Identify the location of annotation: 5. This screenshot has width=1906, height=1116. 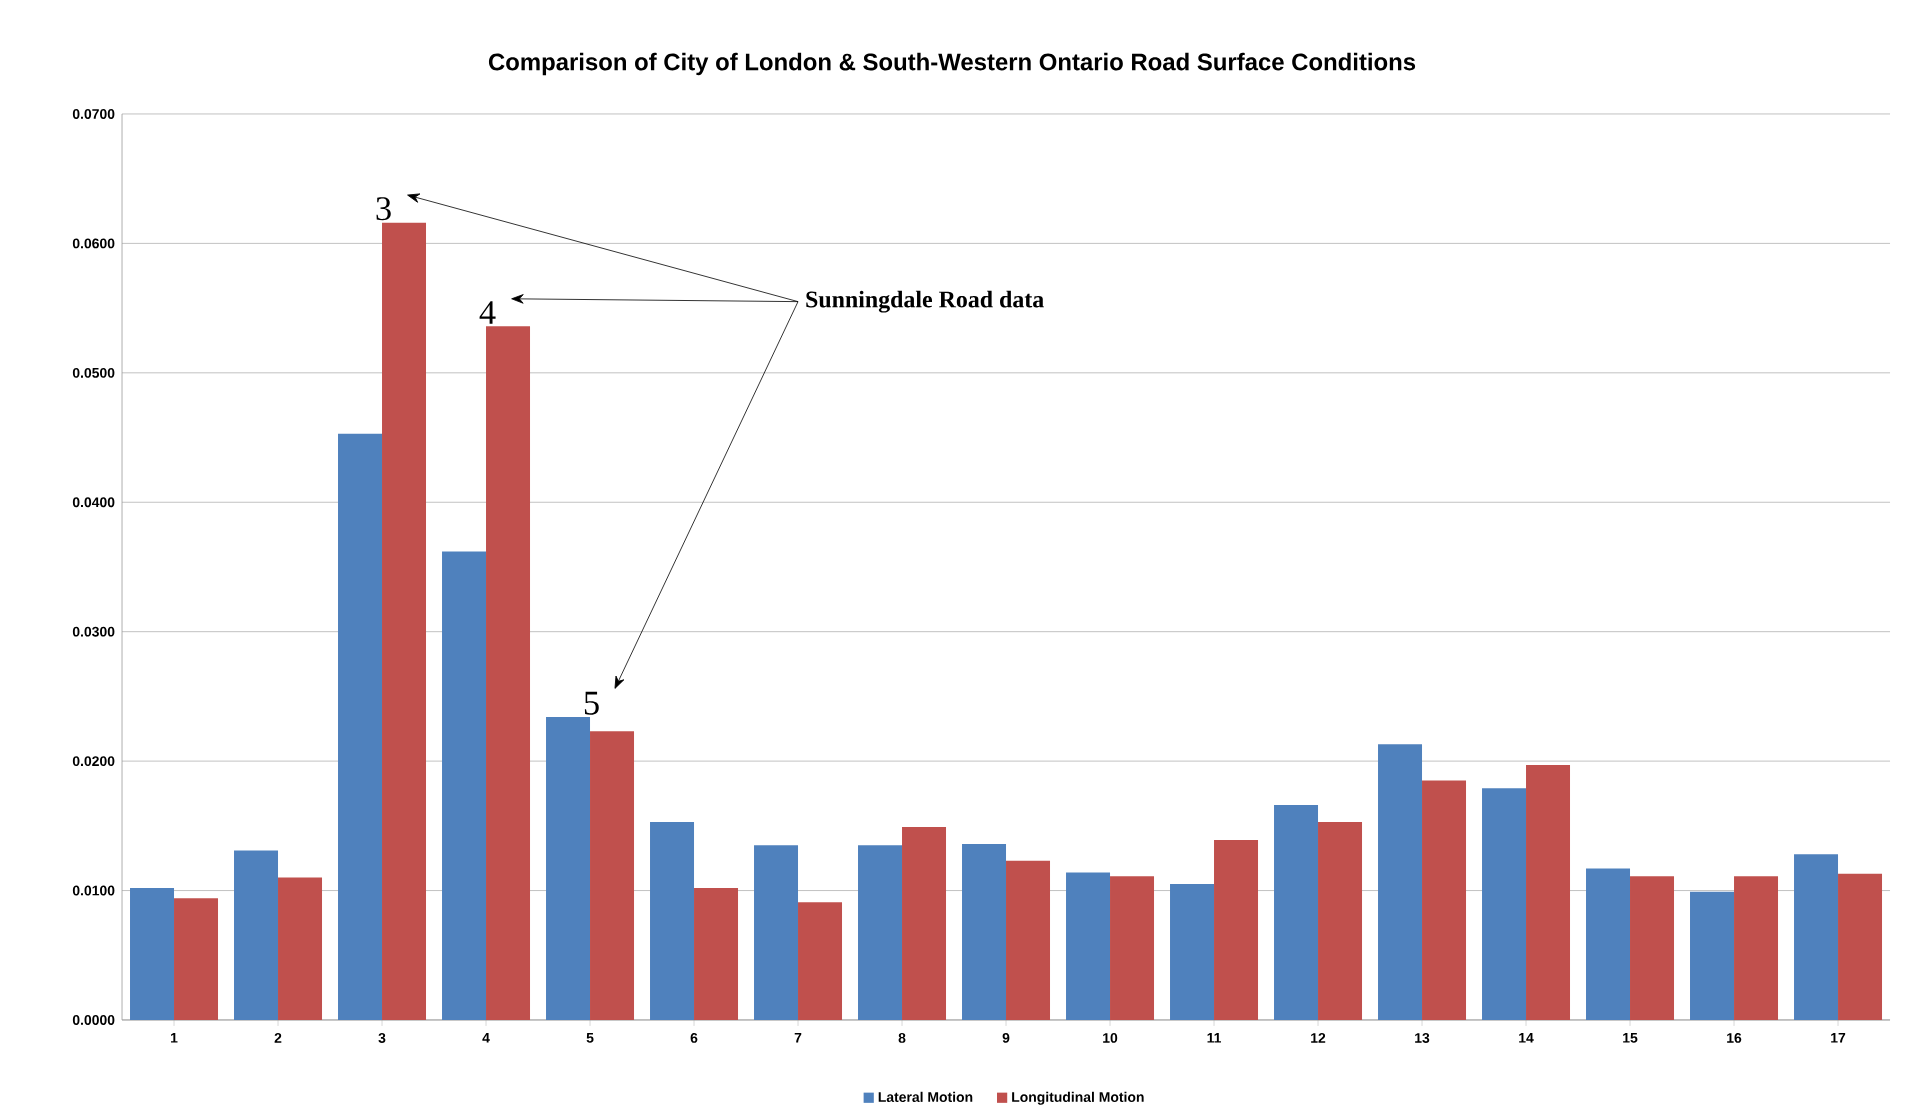
(591, 703).